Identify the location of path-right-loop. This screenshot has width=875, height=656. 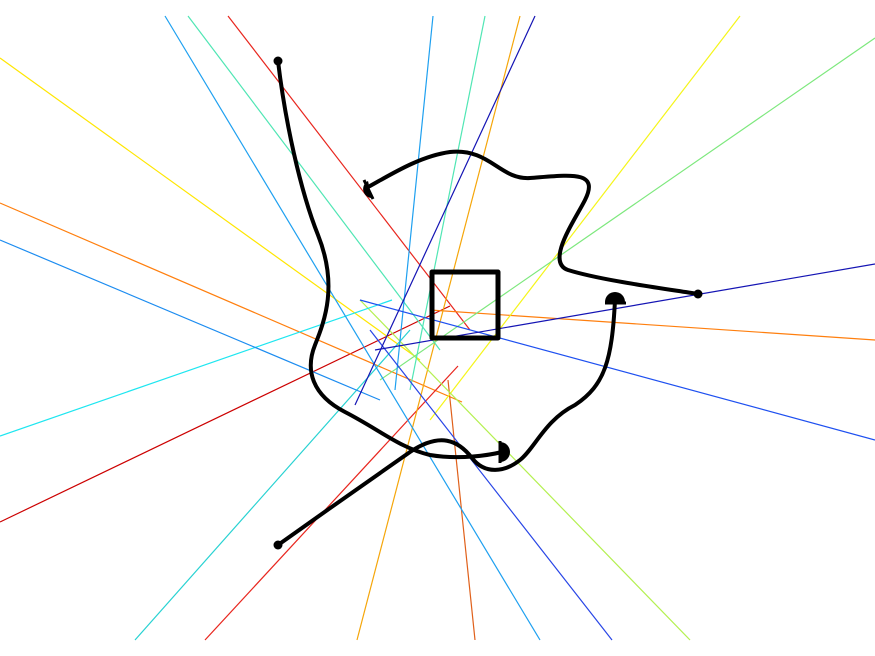
(534, 222).